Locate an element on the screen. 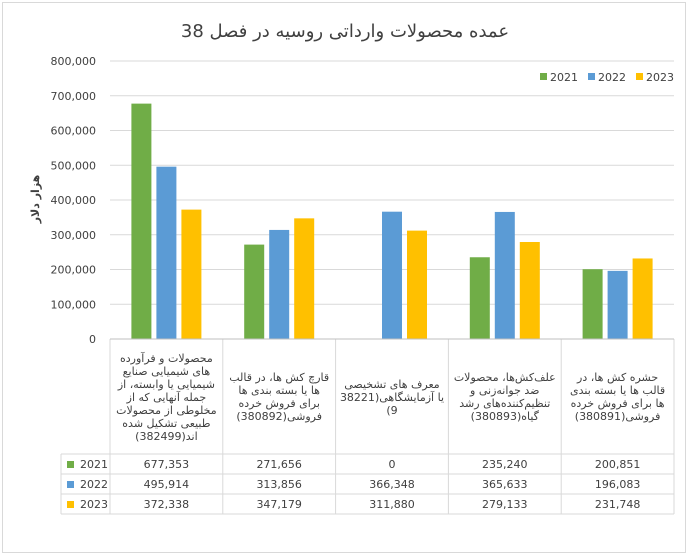  legend: 2021 2022 2023 is located at coordinates (607, 77).